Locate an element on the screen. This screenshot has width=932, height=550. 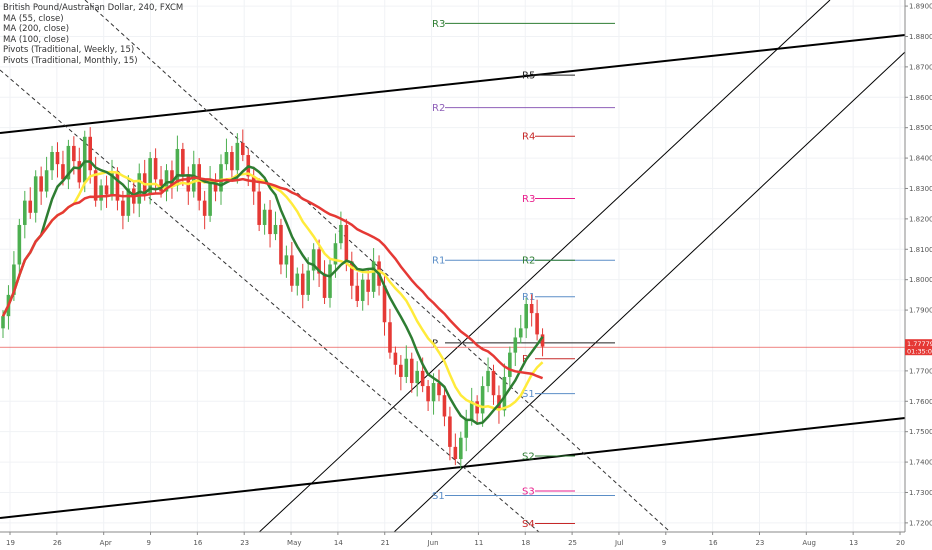
monthly-pivot-label: S1 is located at coordinates (438, 496).